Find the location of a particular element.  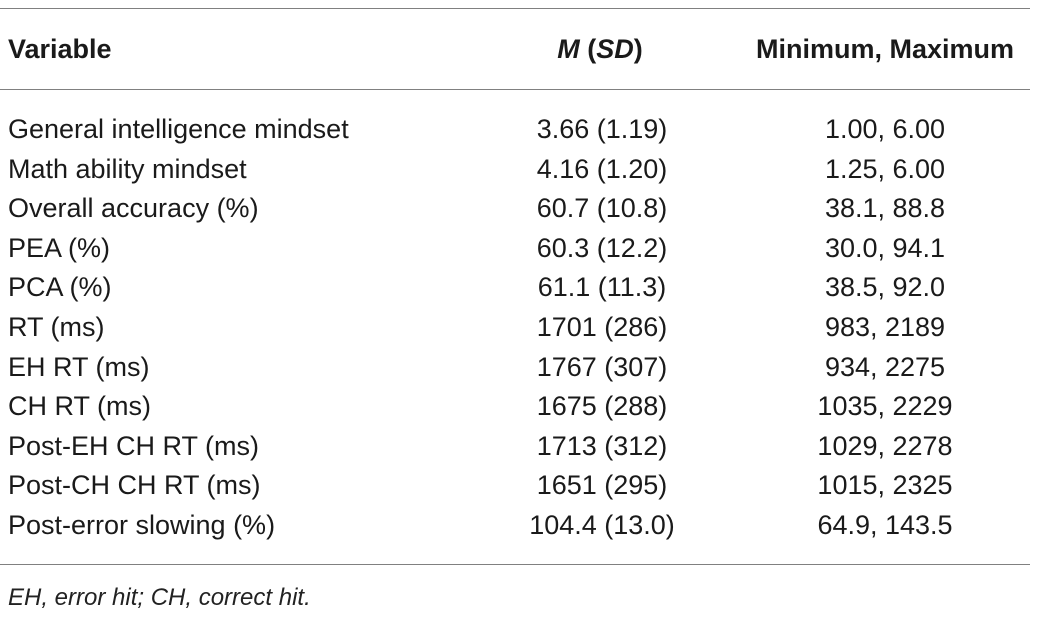

cell-mean-sd: 4.16 (1.20) is located at coordinates (602, 168).